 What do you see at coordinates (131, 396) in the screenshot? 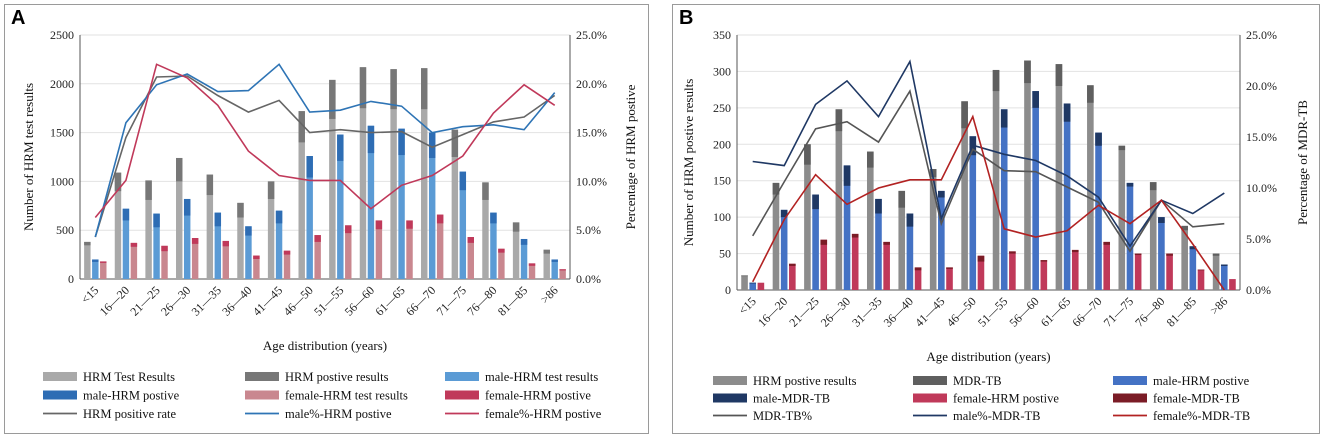
I see `legend-label: male-HRM postive` at bounding box center [131, 396].